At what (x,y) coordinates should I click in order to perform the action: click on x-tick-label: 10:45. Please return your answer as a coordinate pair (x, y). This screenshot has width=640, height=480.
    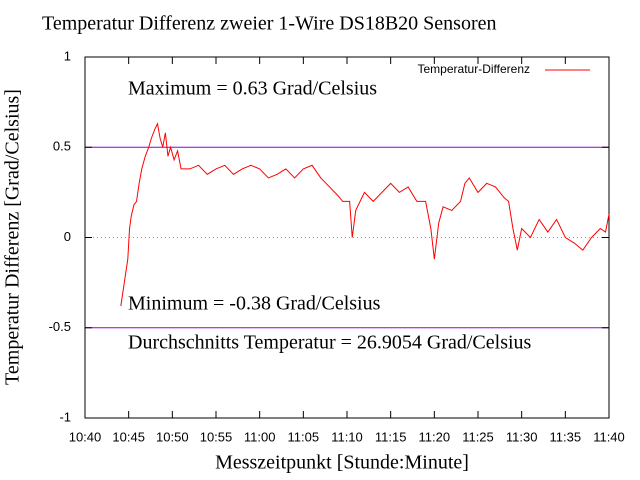
    Looking at the image, I should click on (128, 436).